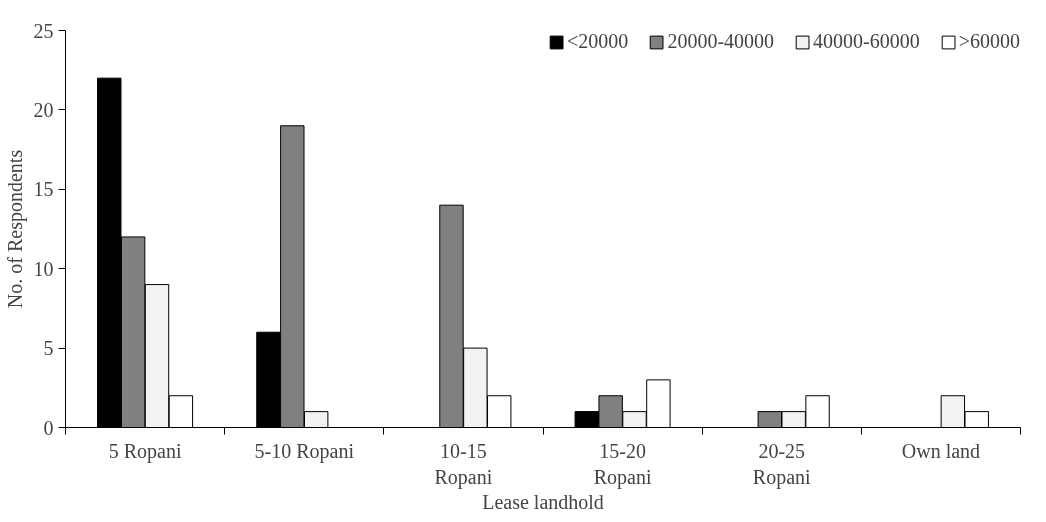  What do you see at coordinates (782, 464) in the screenshot?
I see `x-tick-label: 20-25 Ropani` at bounding box center [782, 464].